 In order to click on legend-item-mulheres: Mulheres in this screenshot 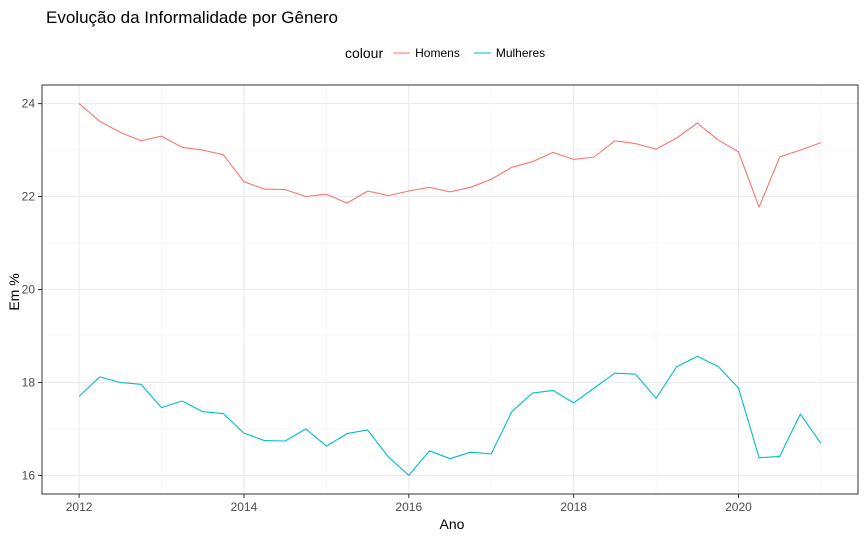, I will do `click(509, 53)`.